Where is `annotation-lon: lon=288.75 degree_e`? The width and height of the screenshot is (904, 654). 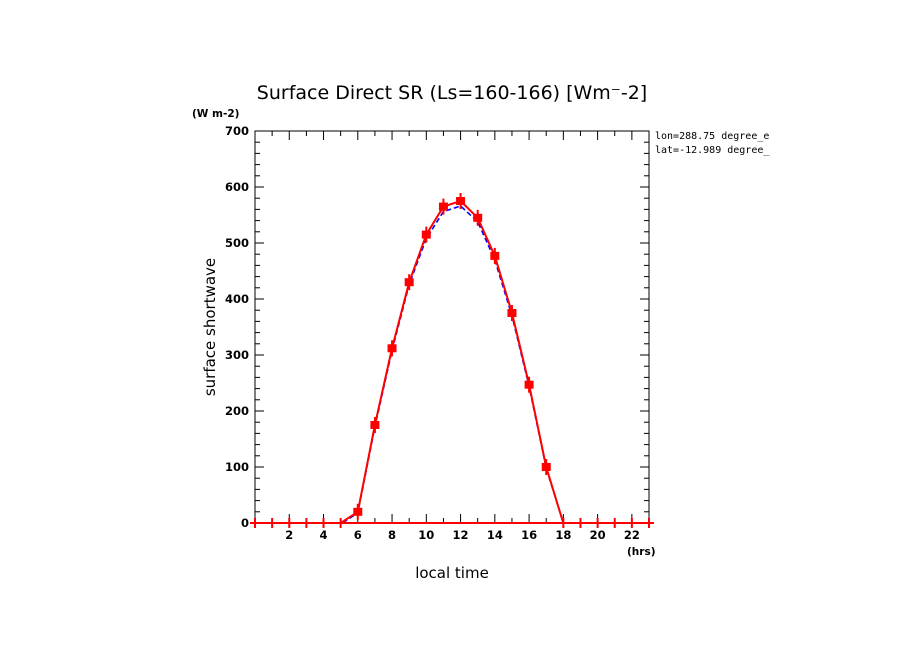
annotation-lon: lon=288.75 degree_e is located at coordinates (712, 136).